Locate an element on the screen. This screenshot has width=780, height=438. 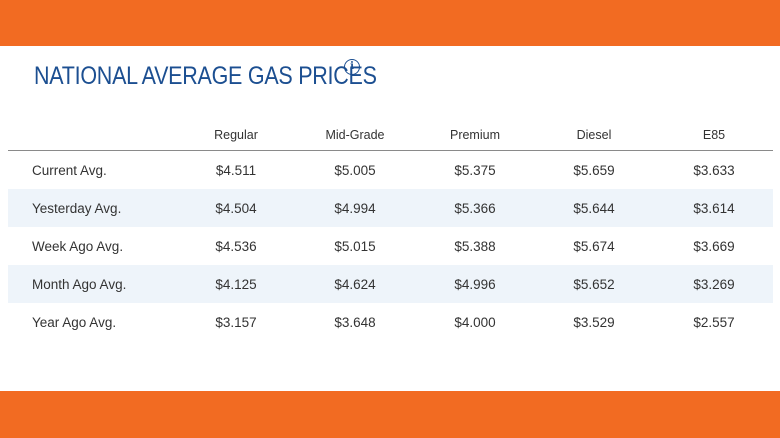
column-header-e85: E85 is located at coordinates (714, 135).